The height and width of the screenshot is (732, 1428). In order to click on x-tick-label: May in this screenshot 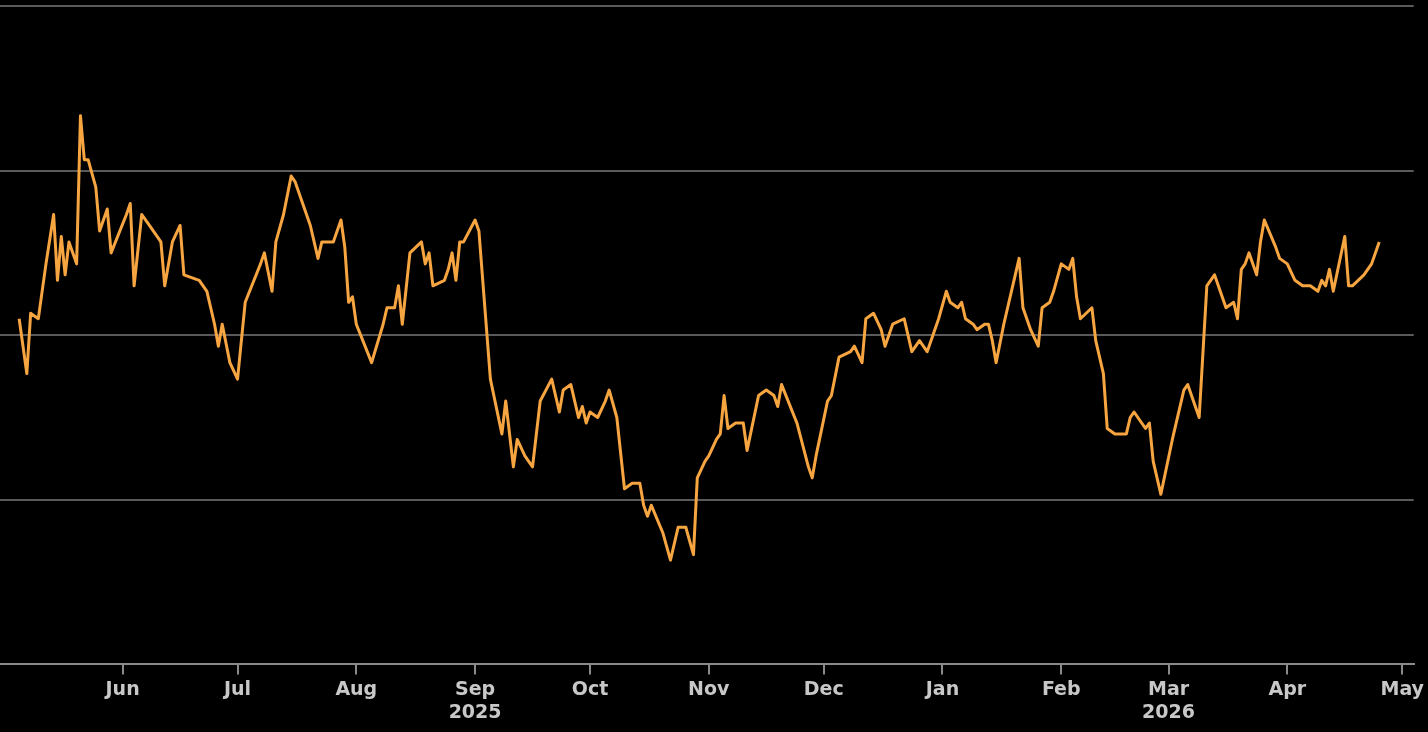, I will do `click(1402, 687)`.